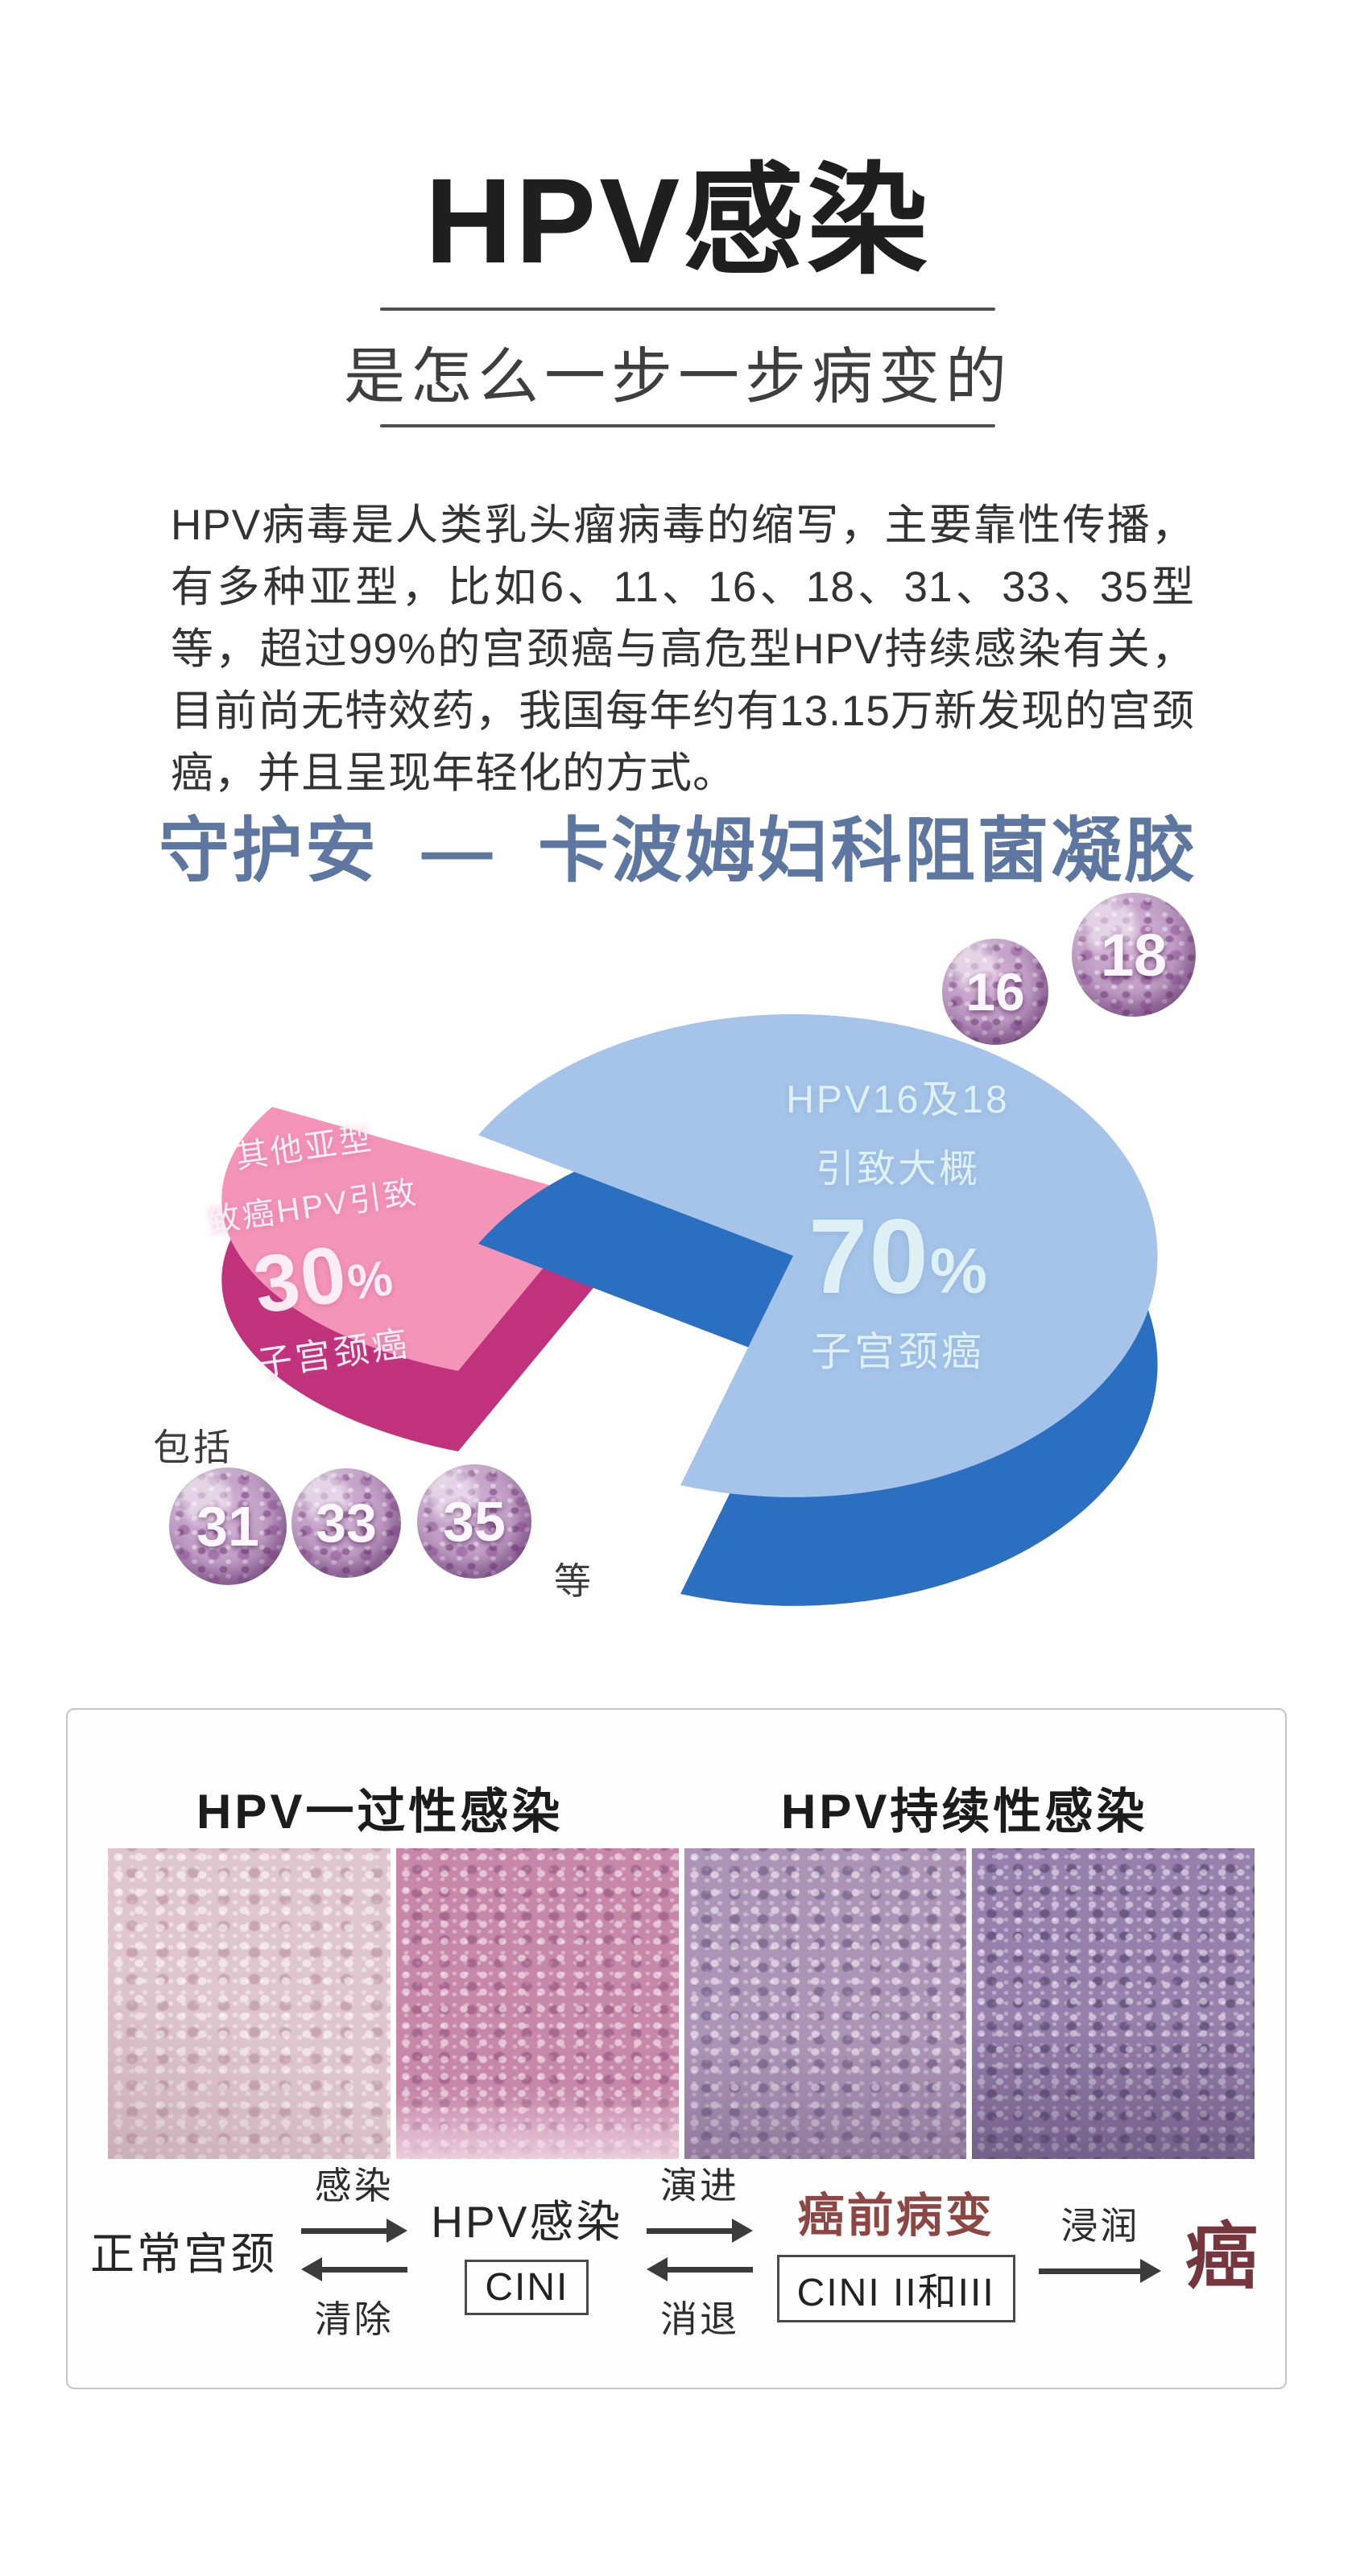 Image resolution: width=1356 pixels, height=2576 pixels. I want to click on virus-ball-16: 16, so click(995, 992).